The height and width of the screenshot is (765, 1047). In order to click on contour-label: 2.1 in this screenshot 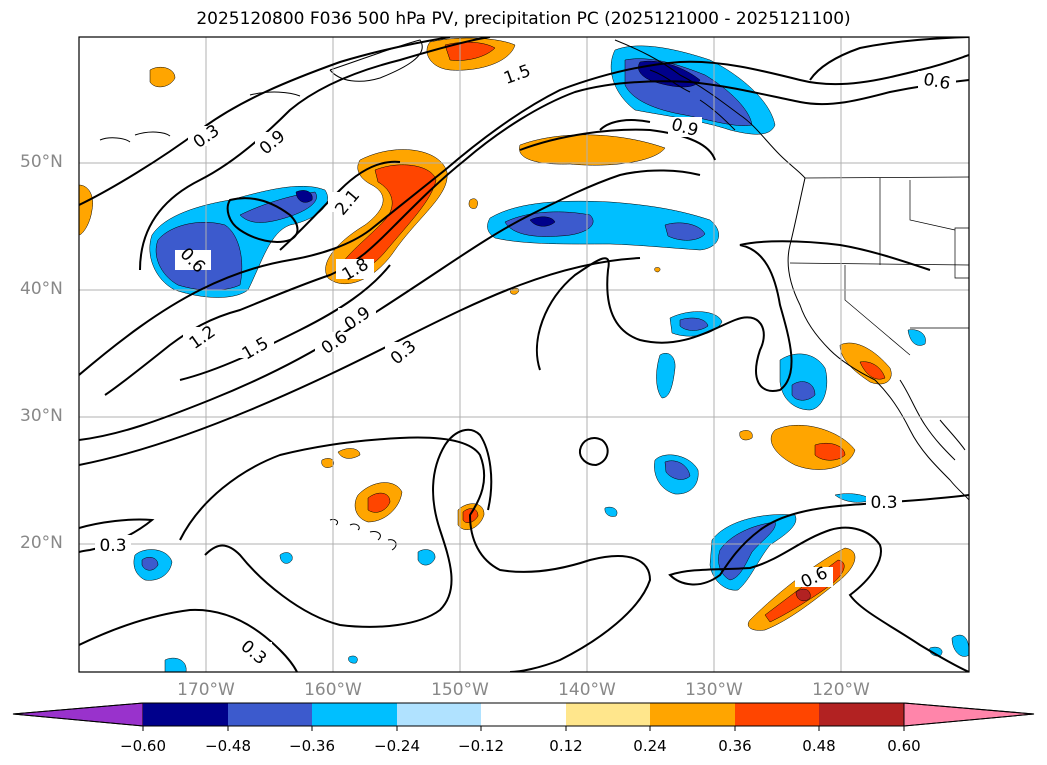, I will do `click(347, 203)`.